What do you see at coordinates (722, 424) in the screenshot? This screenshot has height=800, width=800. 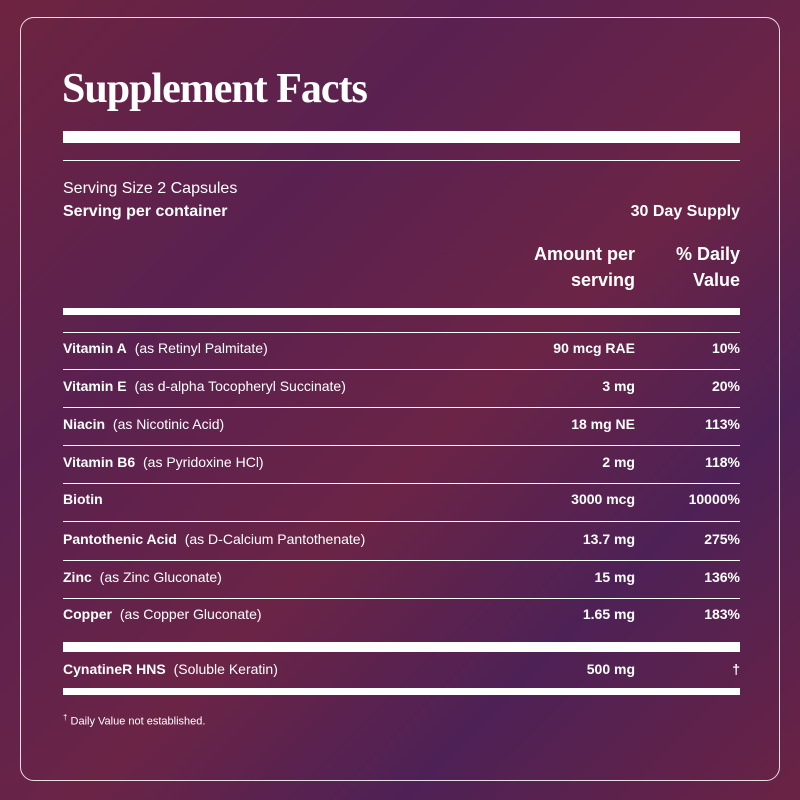 I see `daily-value: 113%` at bounding box center [722, 424].